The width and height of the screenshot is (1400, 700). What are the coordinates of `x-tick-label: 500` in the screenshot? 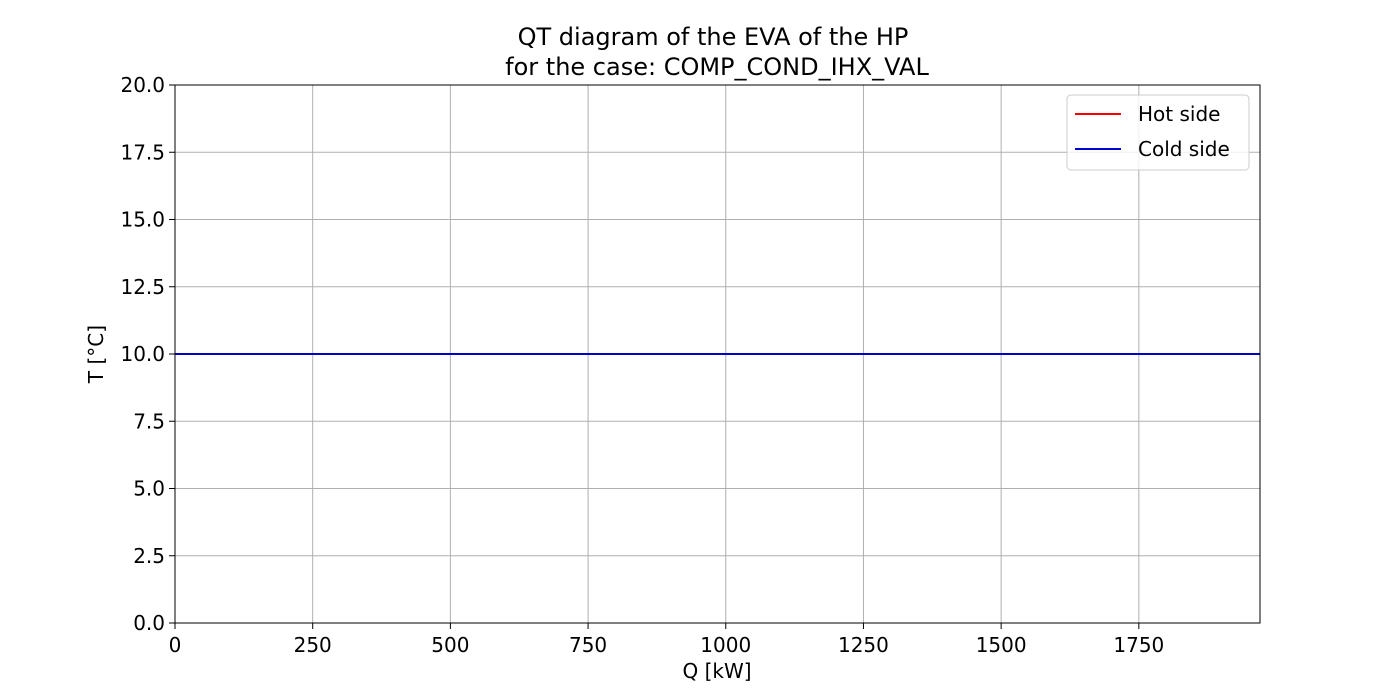 It's located at (450, 645).